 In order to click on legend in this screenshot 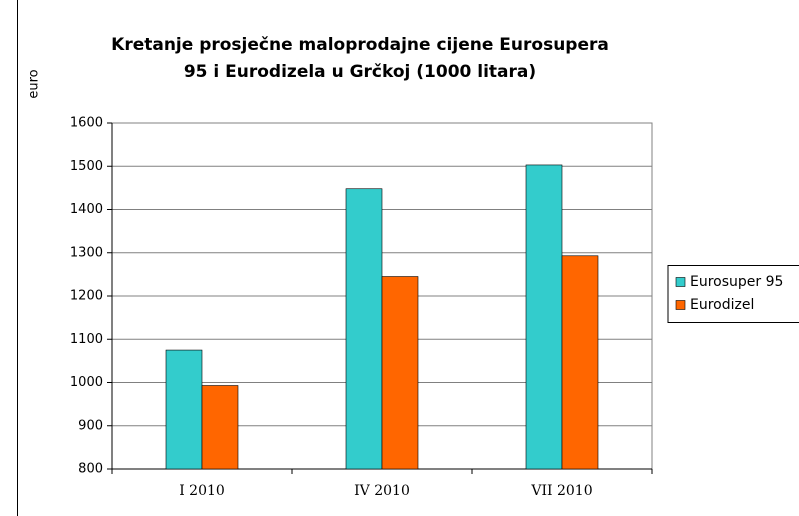, I will do `click(733, 294)`.